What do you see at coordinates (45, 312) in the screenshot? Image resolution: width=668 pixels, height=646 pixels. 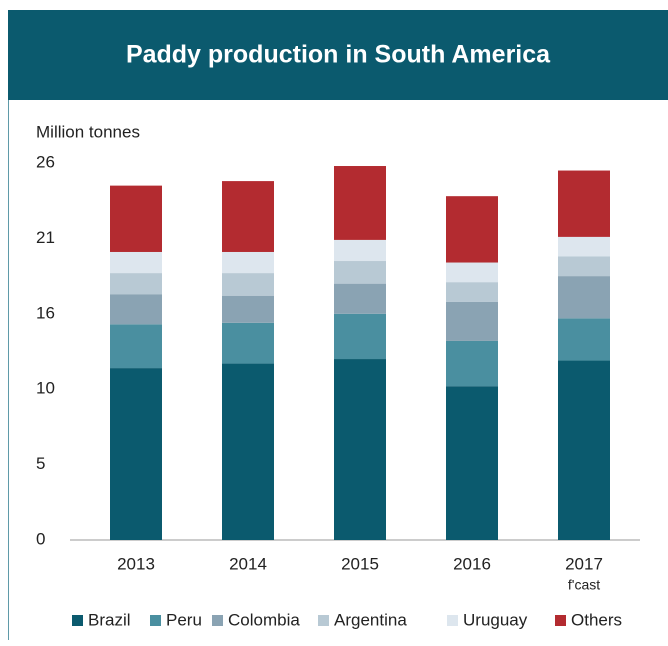 I see `y-tick-label: 16` at bounding box center [45, 312].